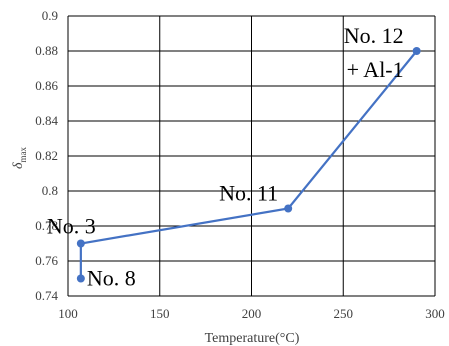 This screenshot has width=449, height=346. What do you see at coordinates (111, 278) in the screenshot?
I see `annotation-0: No. 8` at bounding box center [111, 278].